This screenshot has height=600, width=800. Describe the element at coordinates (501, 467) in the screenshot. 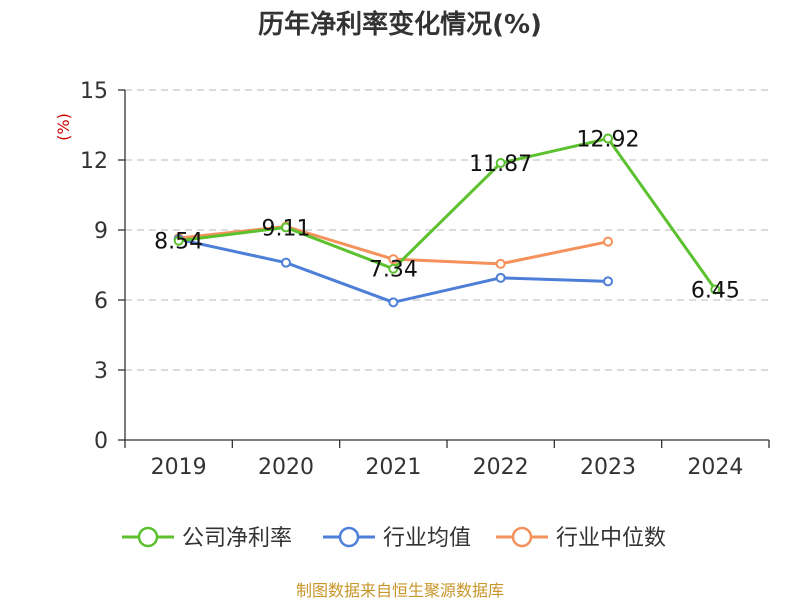

I see `x-tick-label: 2022` at that location.